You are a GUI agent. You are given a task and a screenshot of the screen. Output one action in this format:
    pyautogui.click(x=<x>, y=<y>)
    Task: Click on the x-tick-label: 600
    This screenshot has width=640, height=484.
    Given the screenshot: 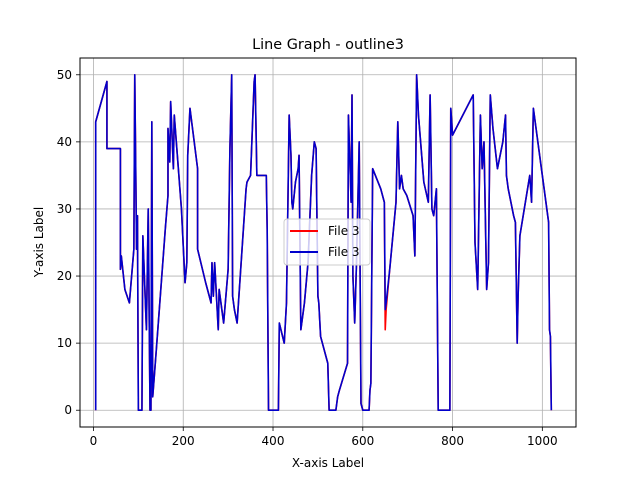 What is the action you would take?
    pyautogui.click(x=362, y=441)
    